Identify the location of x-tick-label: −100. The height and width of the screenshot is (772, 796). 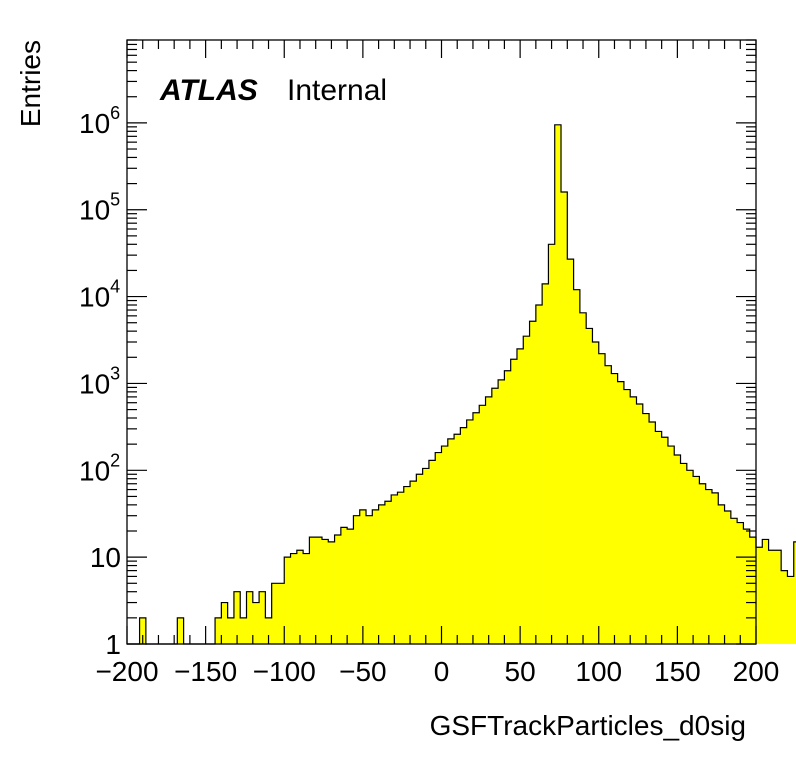
(284, 671).